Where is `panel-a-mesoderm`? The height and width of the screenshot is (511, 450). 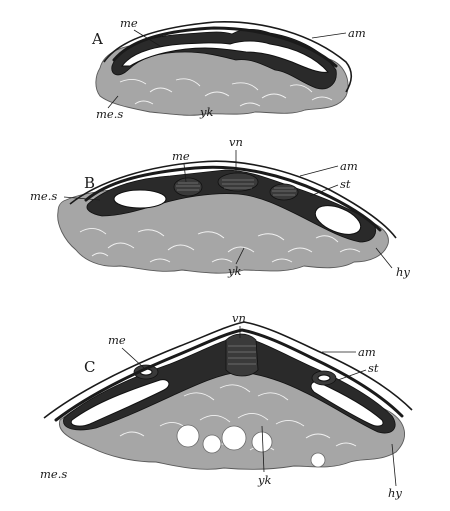
panel-a-mesoderm is located at coordinates (224, 59).